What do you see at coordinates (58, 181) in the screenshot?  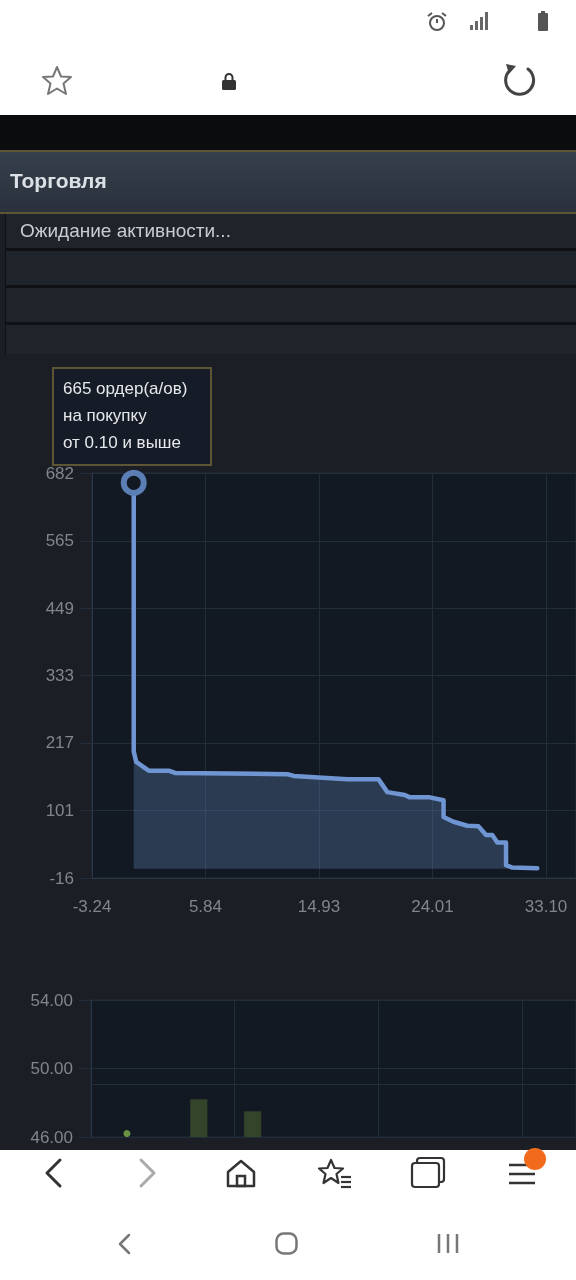 I see `chart-title: Торговля` at bounding box center [58, 181].